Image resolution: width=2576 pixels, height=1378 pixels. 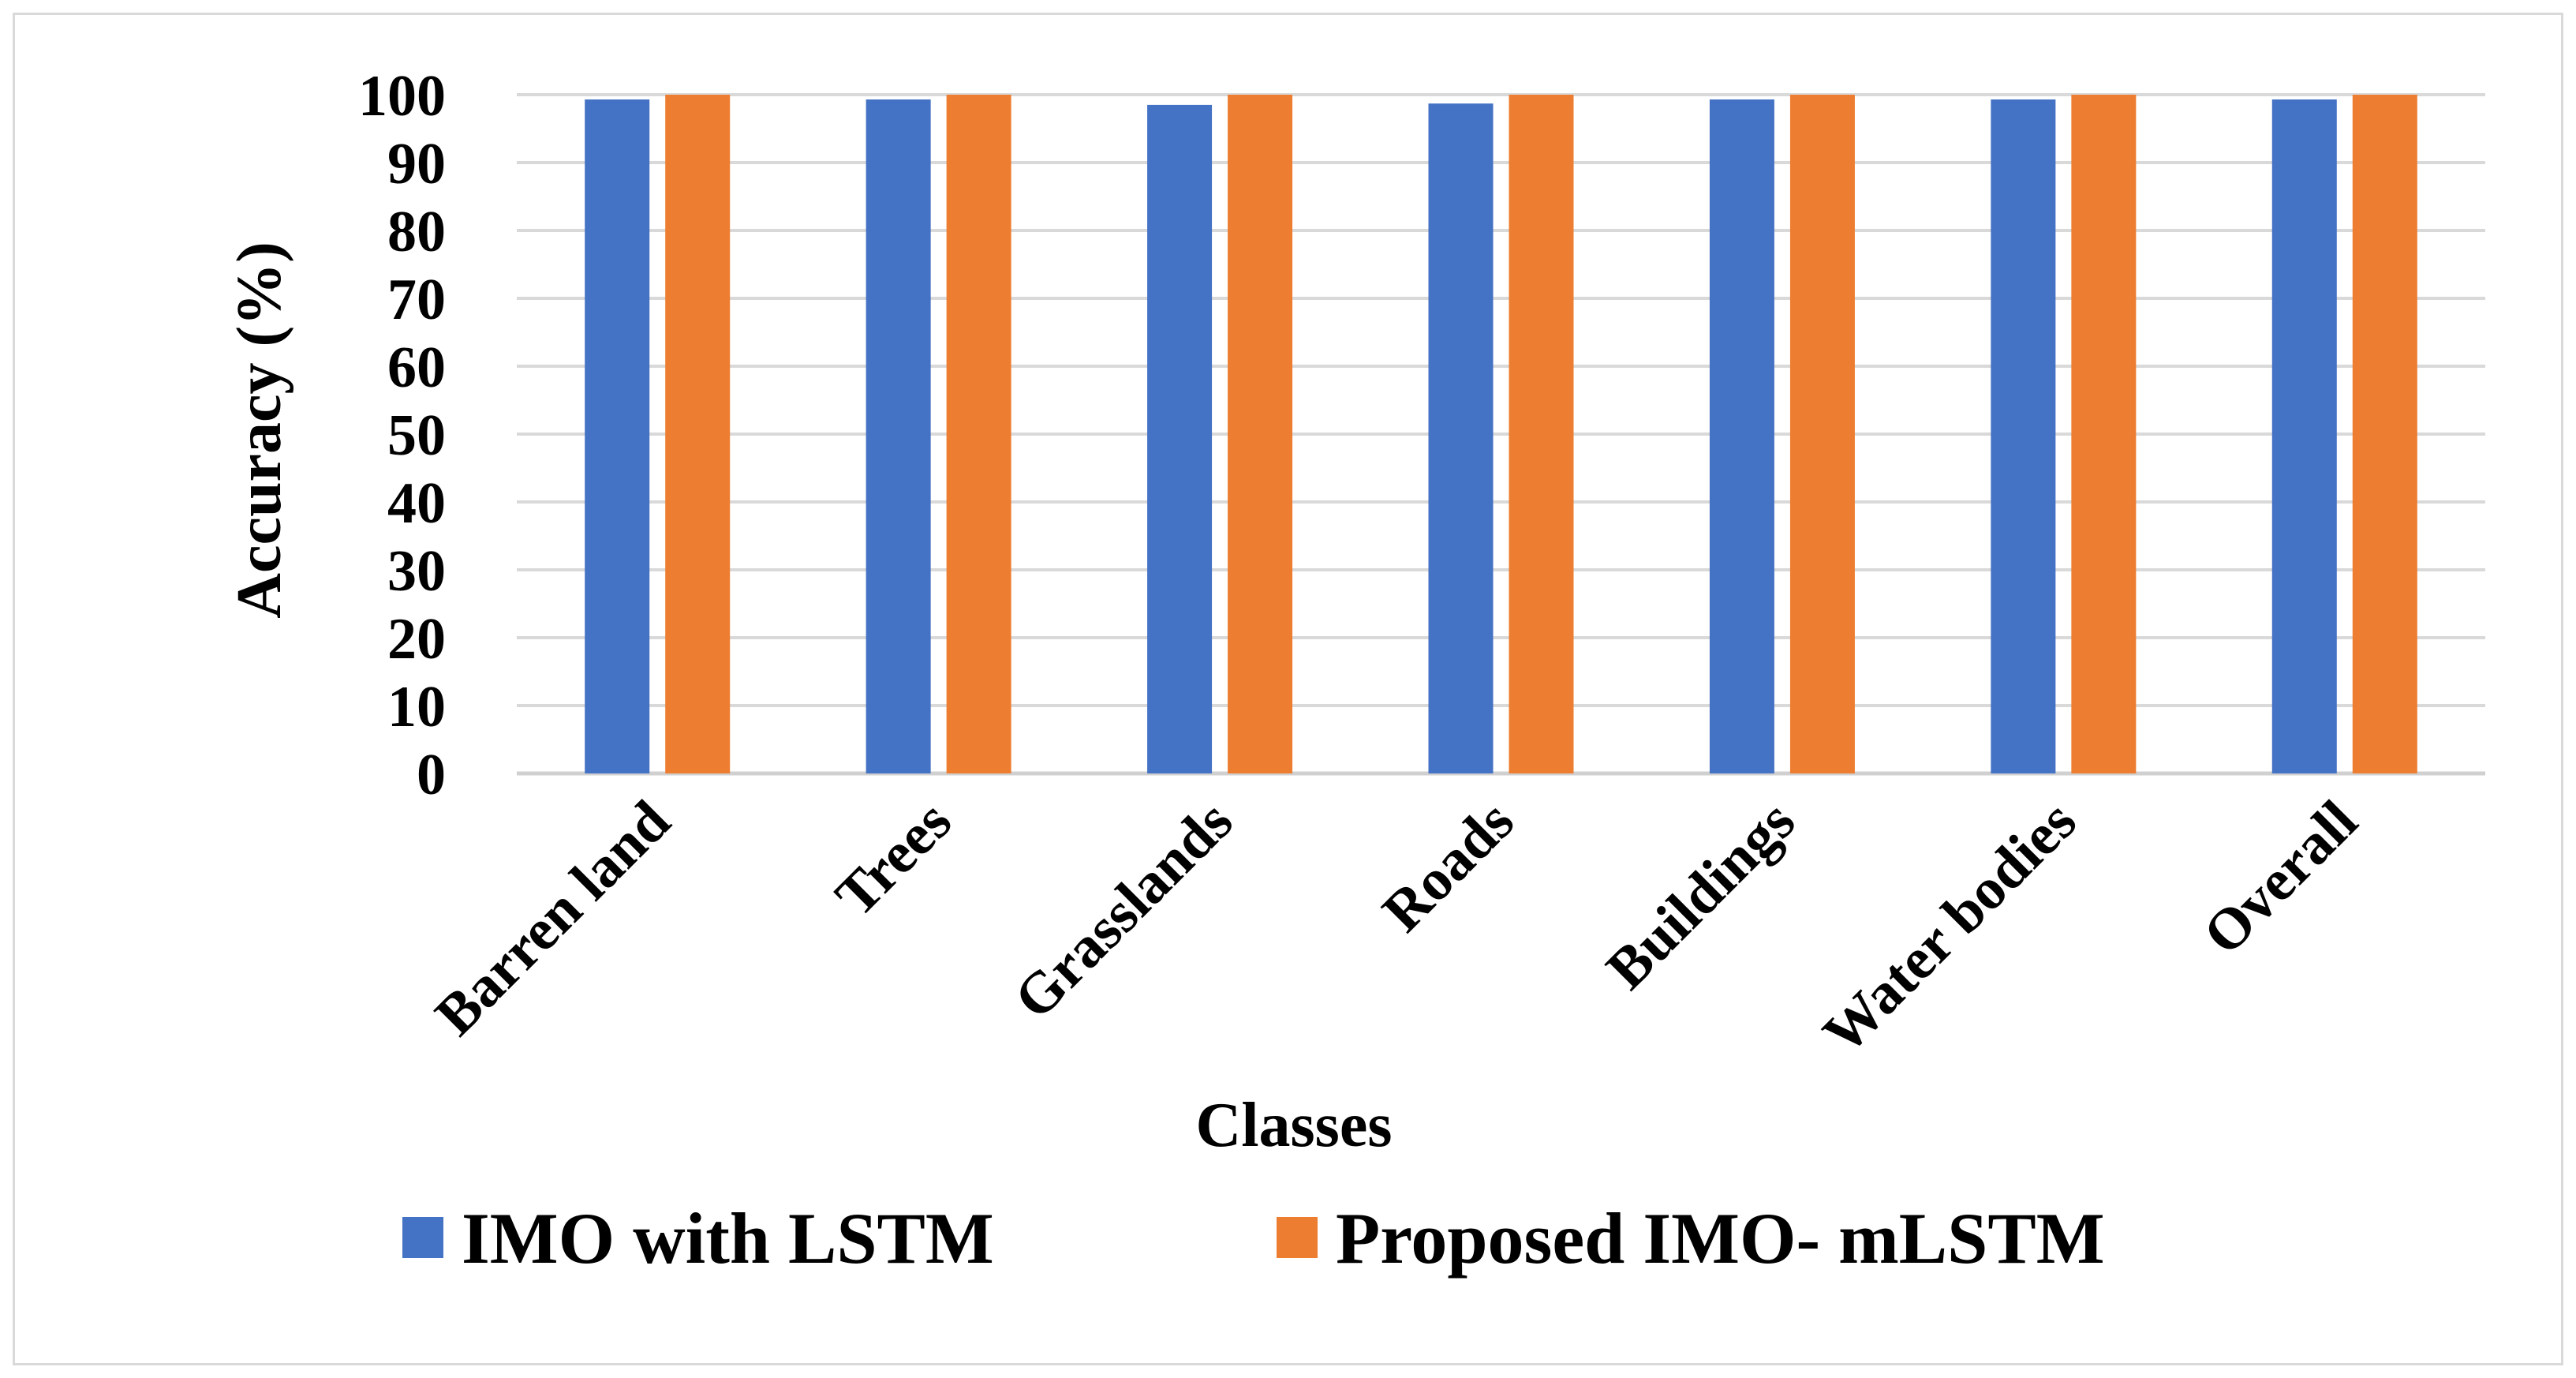 What do you see at coordinates (1949, 927) in the screenshot?
I see `x-category-label: Water bodies` at bounding box center [1949, 927].